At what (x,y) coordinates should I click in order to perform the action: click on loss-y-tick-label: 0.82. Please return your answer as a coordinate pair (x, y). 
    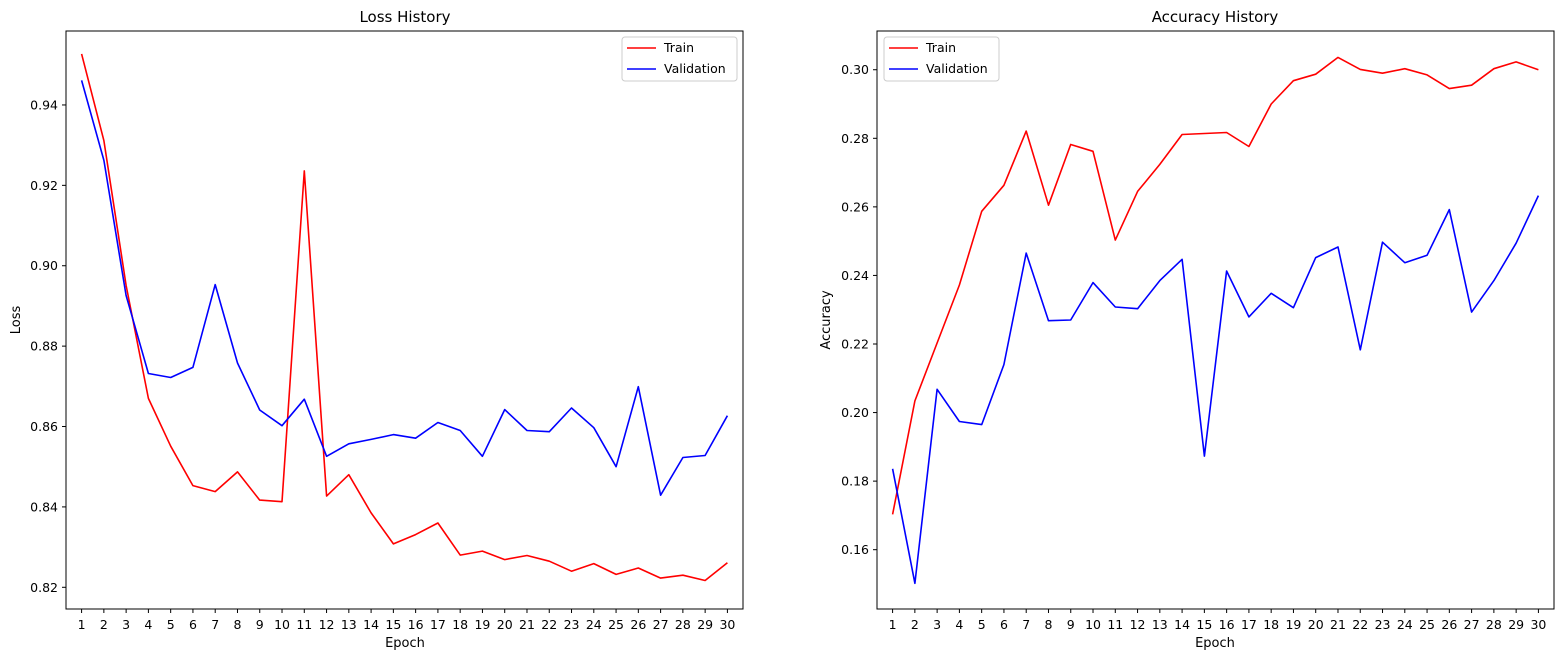
    Looking at the image, I should click on (44, 587).